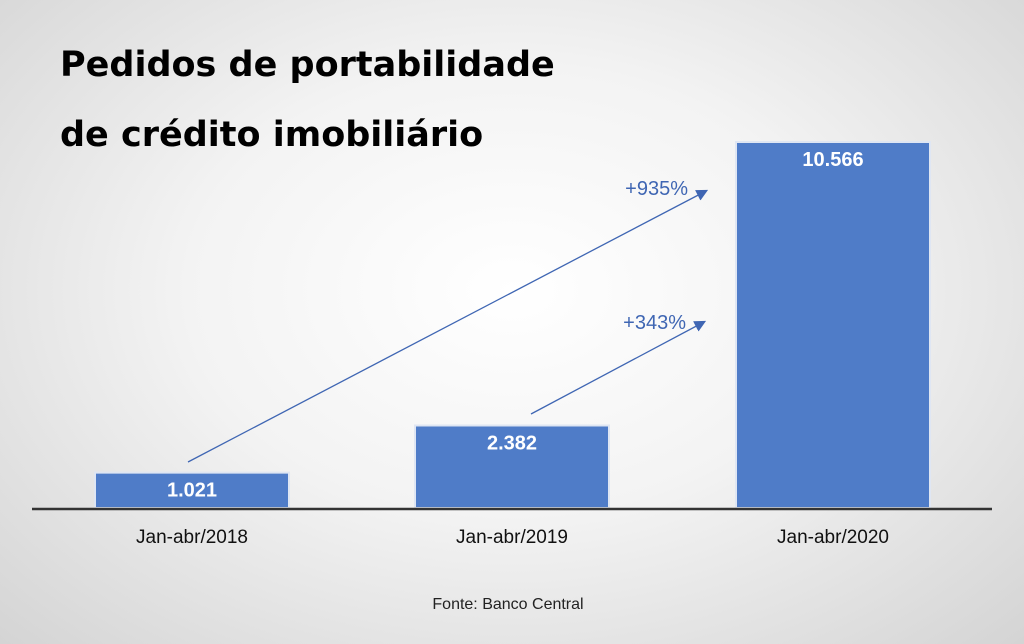  I want to click on bar-value-label: 10.566, so click(832, 160).